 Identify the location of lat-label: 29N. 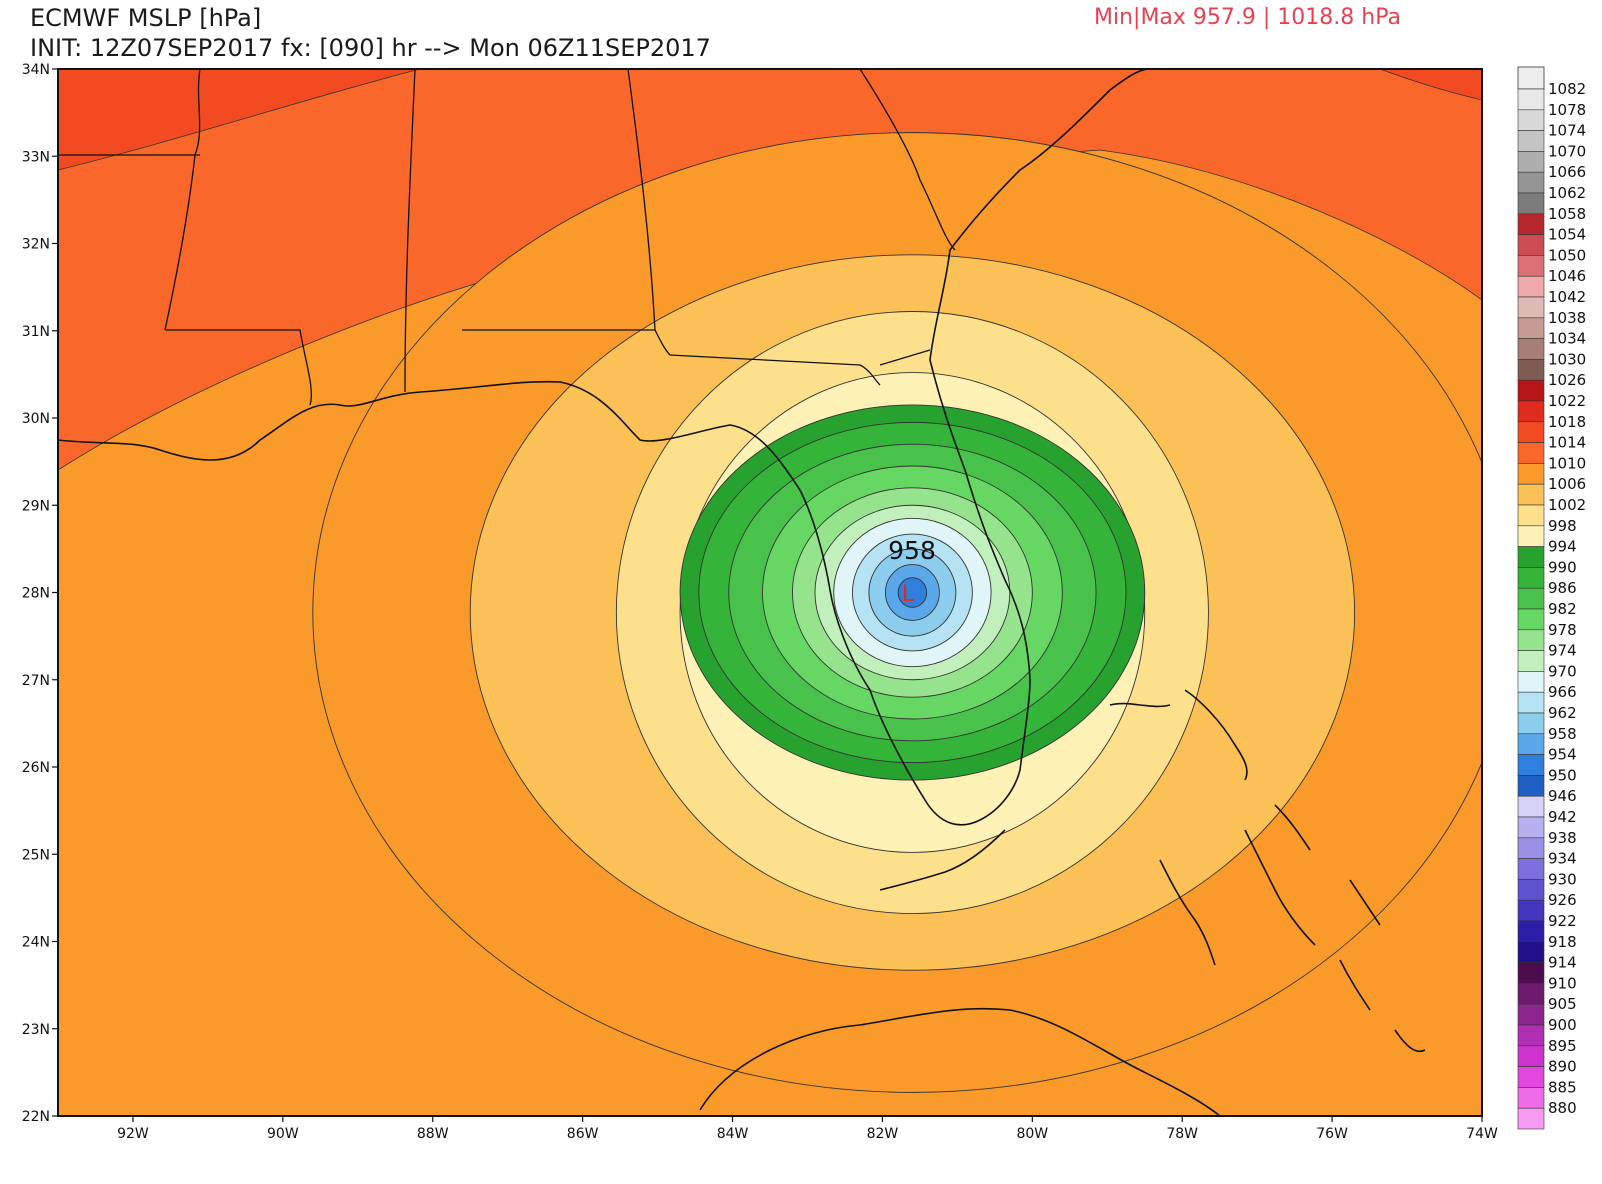
(36, 506).